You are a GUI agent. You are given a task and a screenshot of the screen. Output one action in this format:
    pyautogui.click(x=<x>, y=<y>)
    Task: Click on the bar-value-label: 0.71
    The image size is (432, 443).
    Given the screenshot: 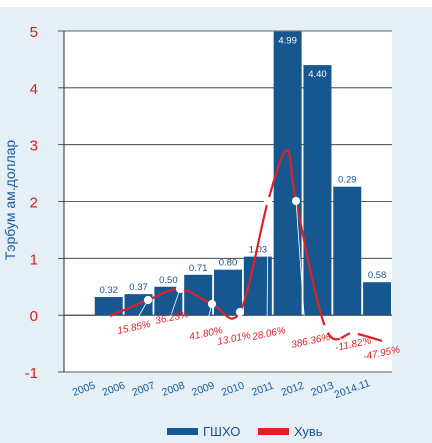 What is the action you would take?
    pyautogui.click(x=198, y=268)
    